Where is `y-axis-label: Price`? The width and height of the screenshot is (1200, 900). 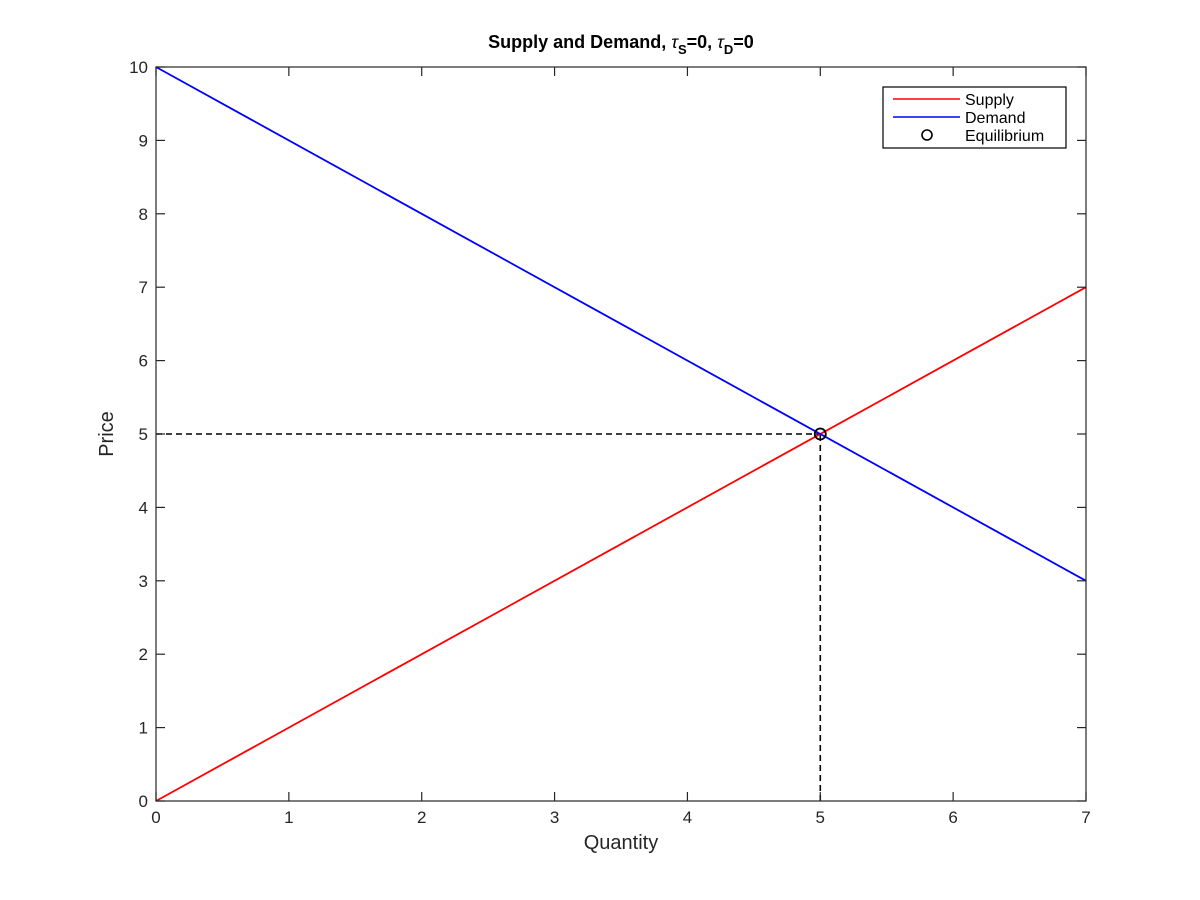 y-axis-label: Price is located at coordinates (107, 434).